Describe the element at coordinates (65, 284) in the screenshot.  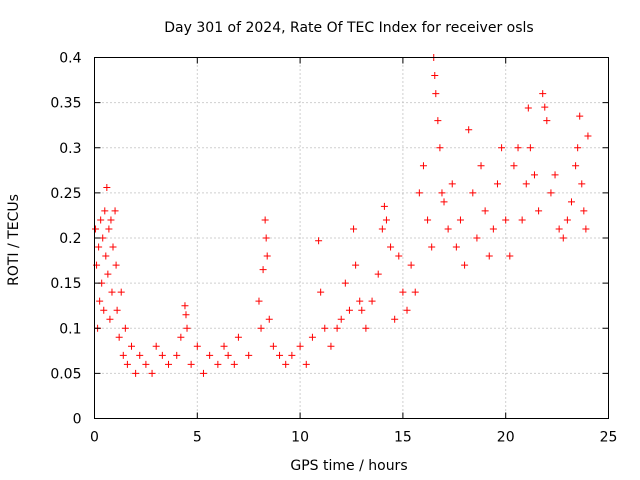
I see `y-tick-label: 0.15` at that location.